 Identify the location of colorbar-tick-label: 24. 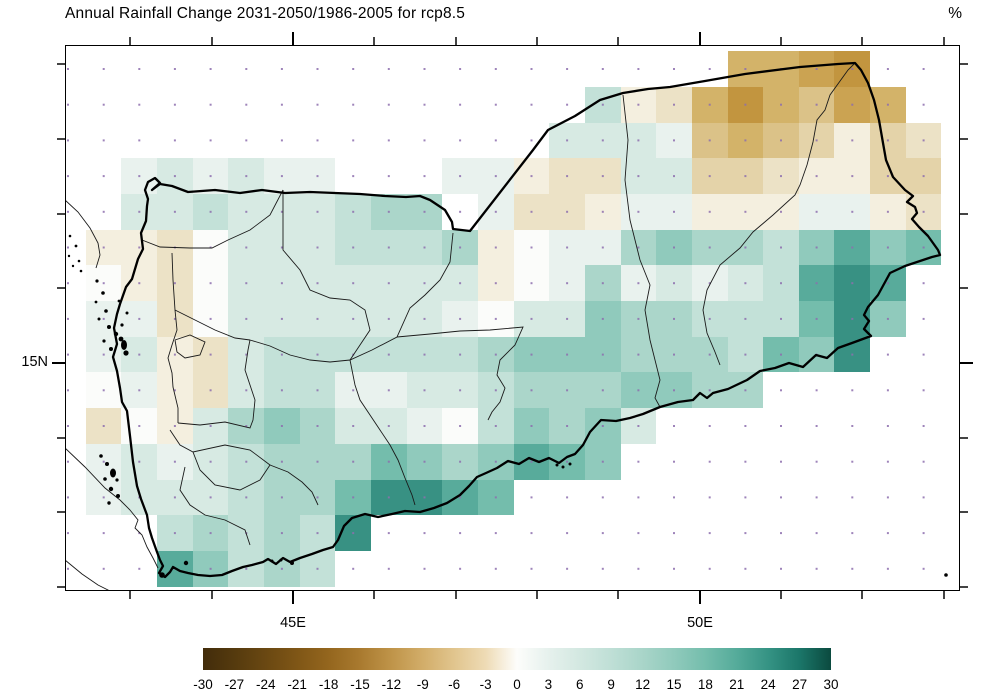
(768, 684).